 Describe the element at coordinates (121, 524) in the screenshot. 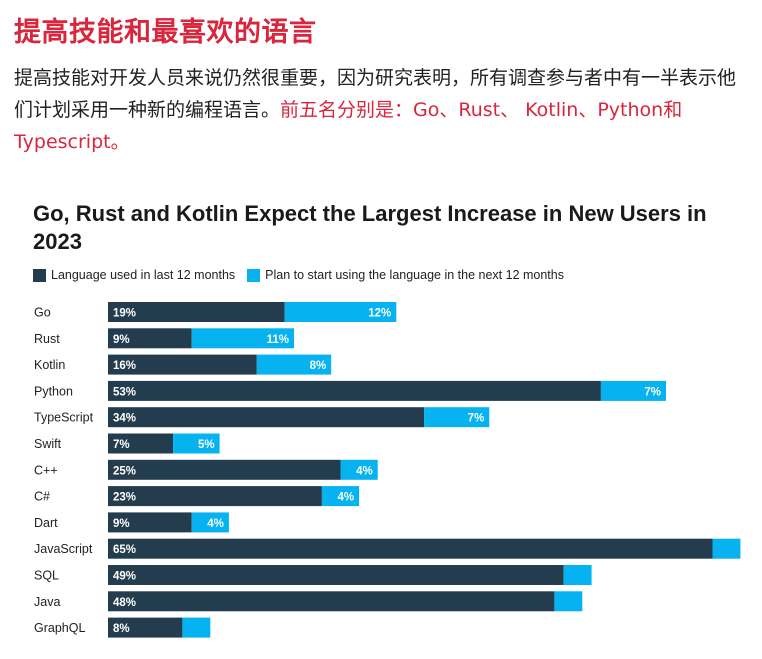

I see `data-label-used-dart: 9%` at that location.